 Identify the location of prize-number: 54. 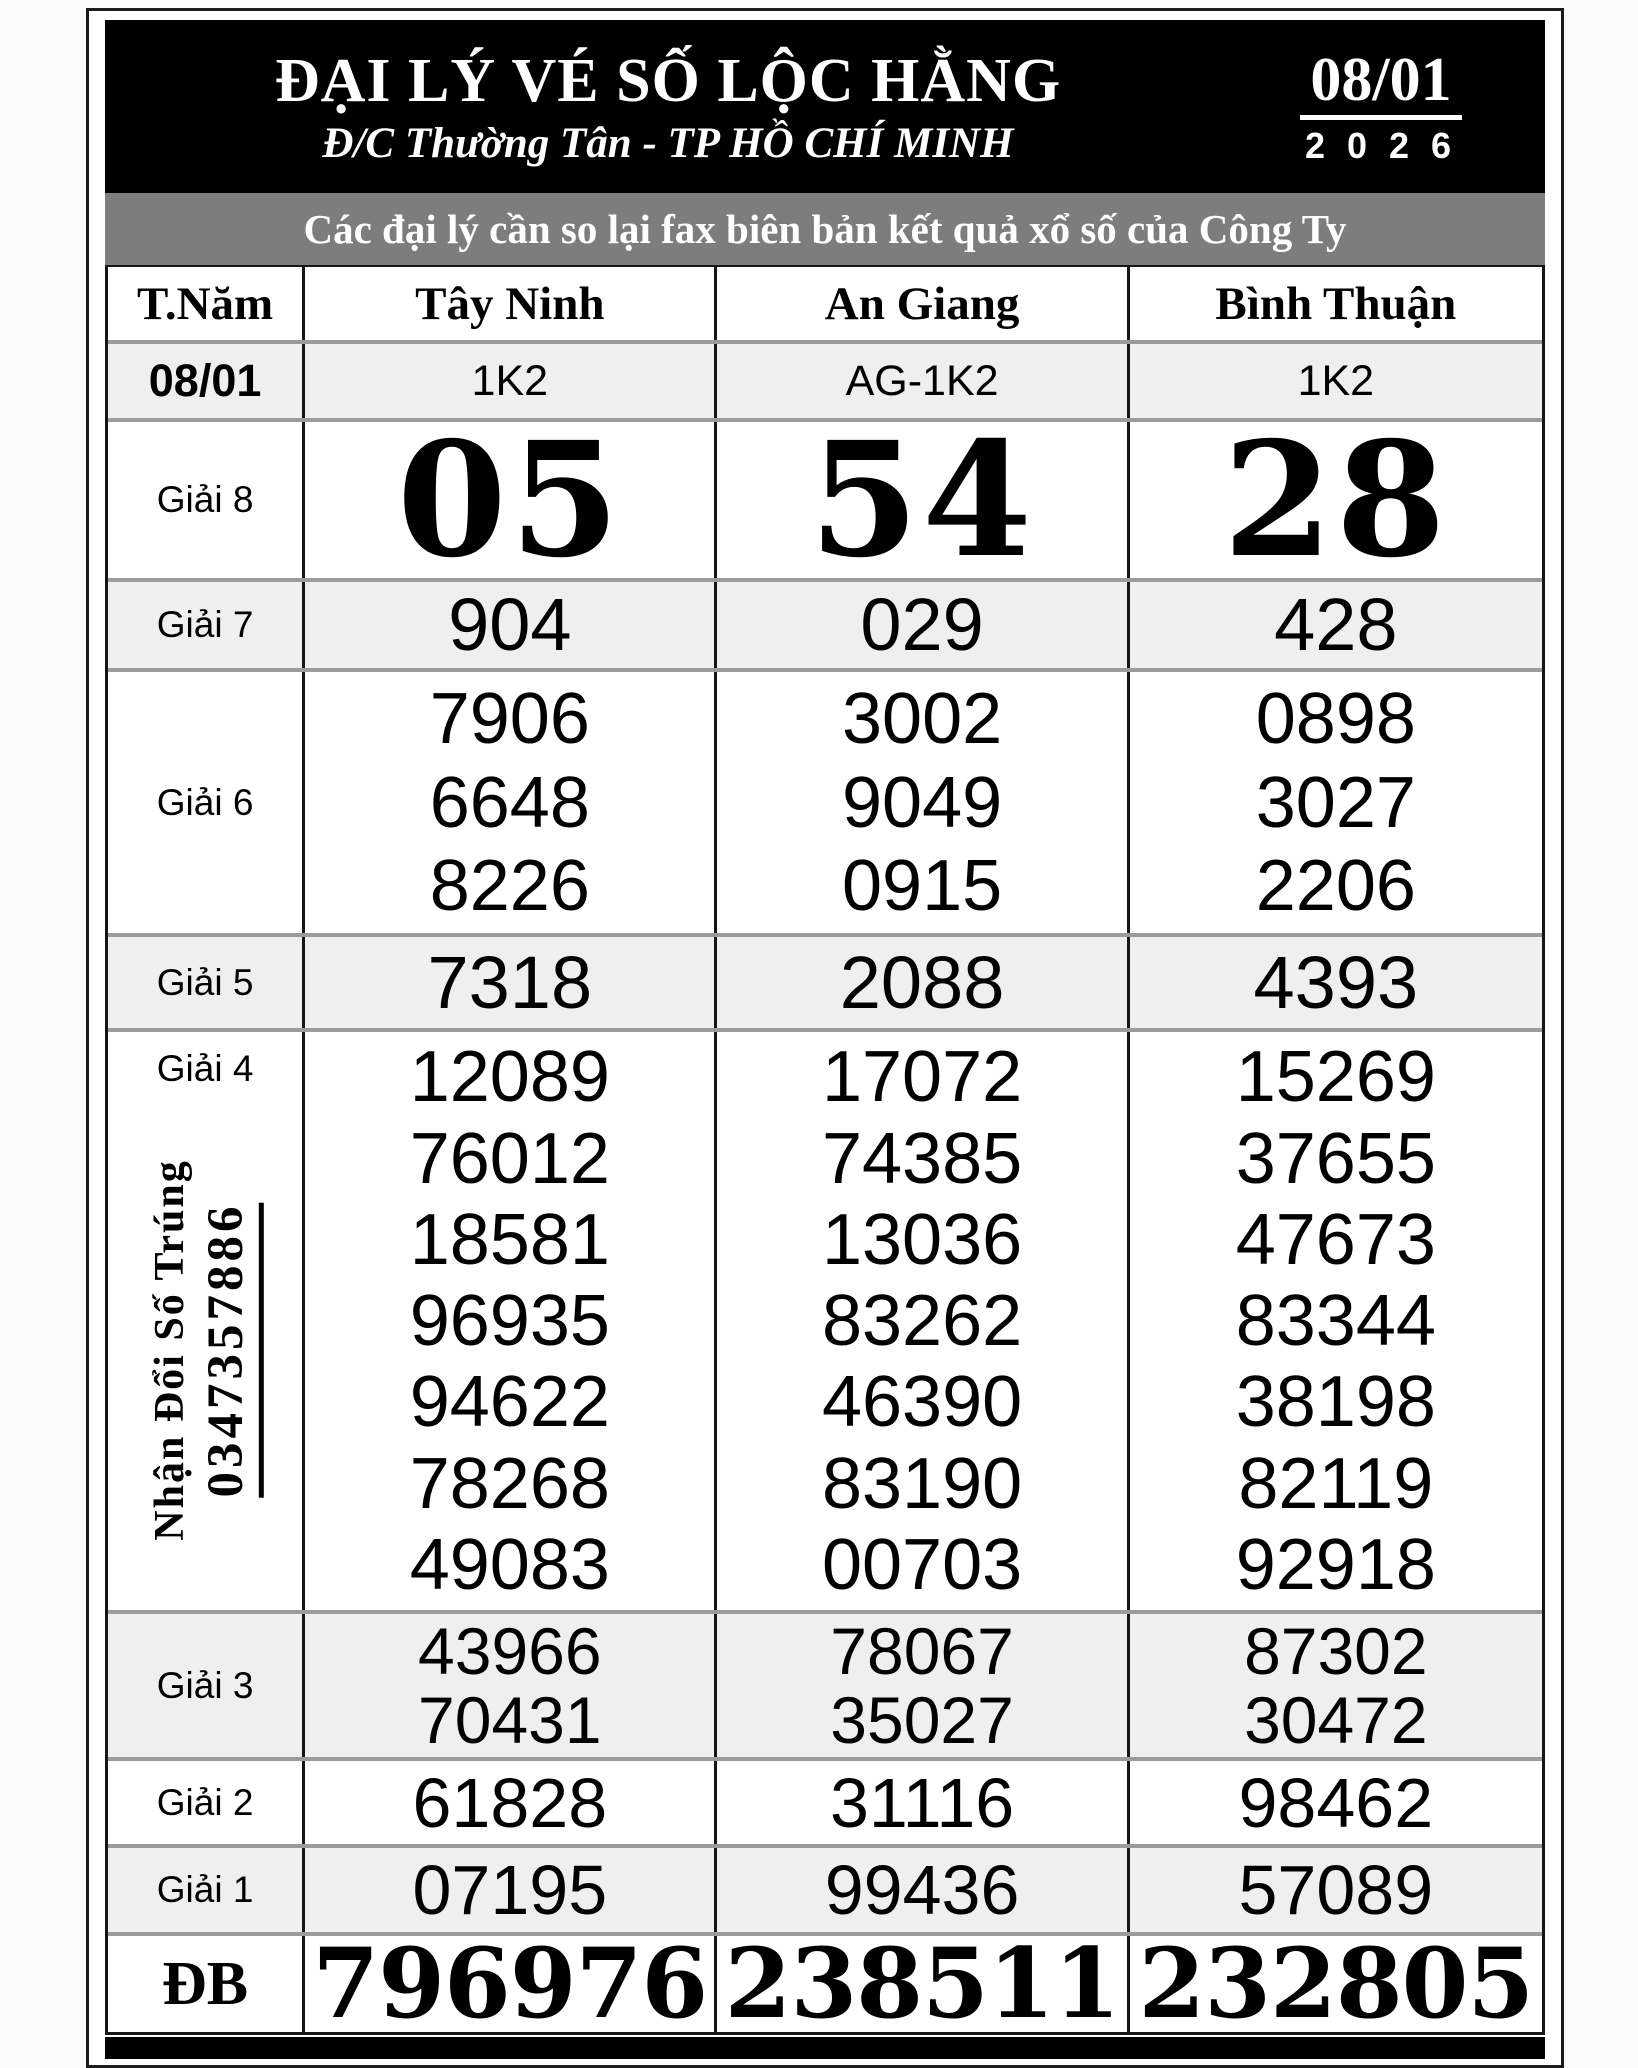
(922, 500).